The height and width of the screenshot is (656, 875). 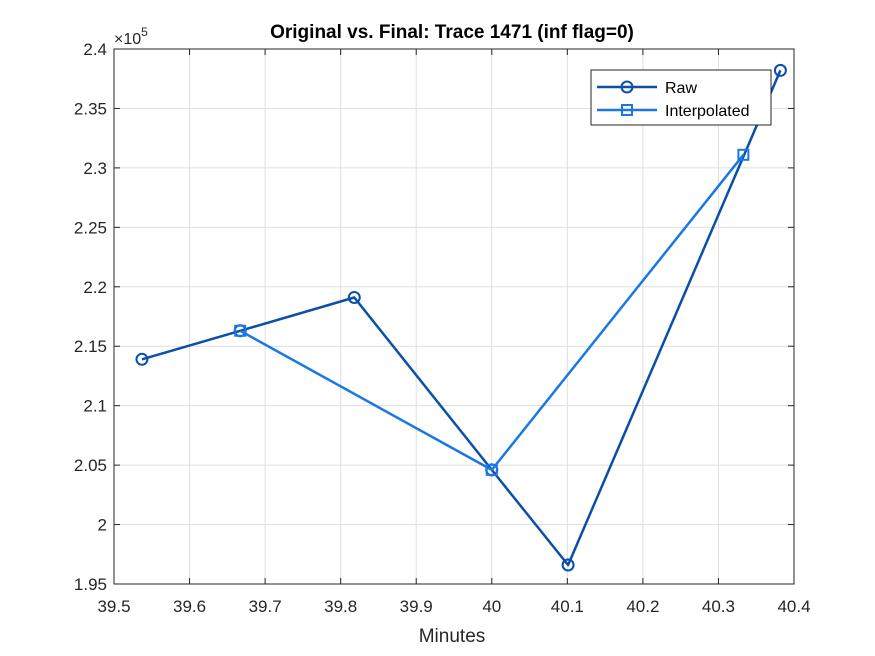 I want to click on x-tick-label: 40.2, so click(x=642, y=606).